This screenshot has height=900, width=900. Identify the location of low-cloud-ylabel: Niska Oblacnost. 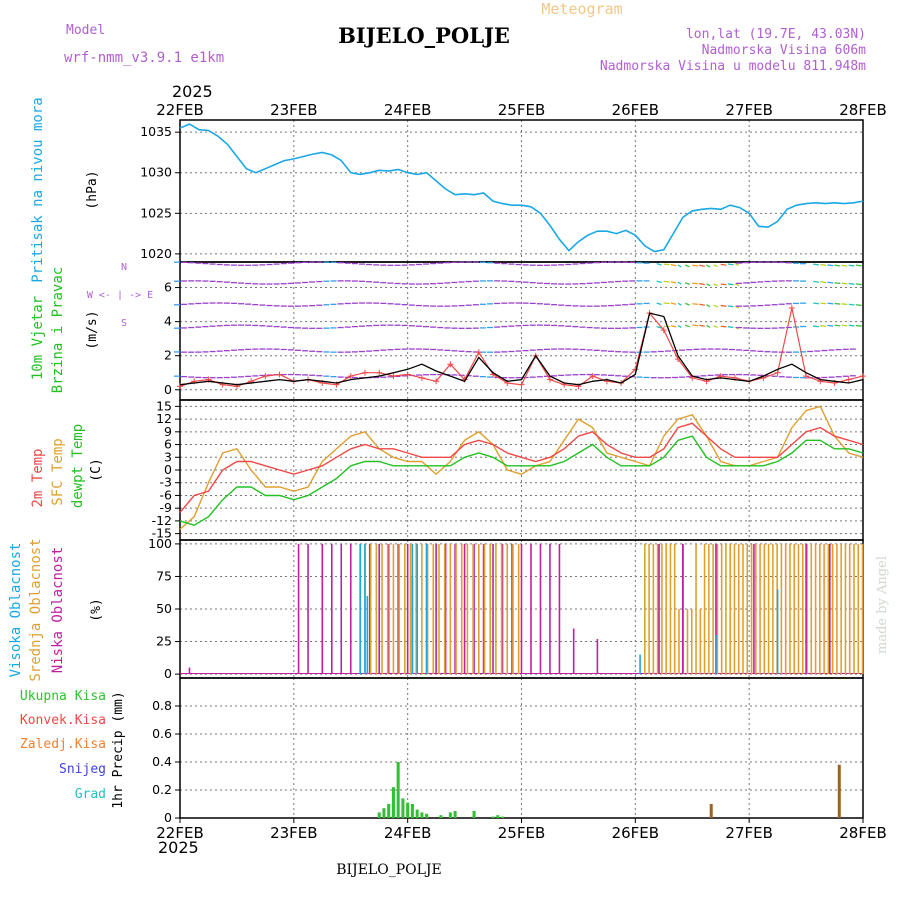
(58, 610).